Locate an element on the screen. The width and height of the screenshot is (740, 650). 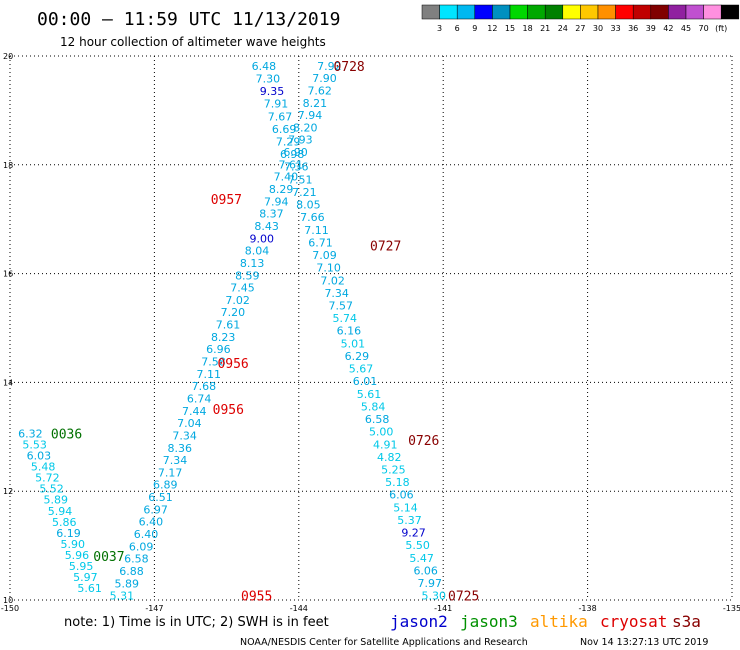
wave-height-value: 8.13 is located at coordinates (252, 263).